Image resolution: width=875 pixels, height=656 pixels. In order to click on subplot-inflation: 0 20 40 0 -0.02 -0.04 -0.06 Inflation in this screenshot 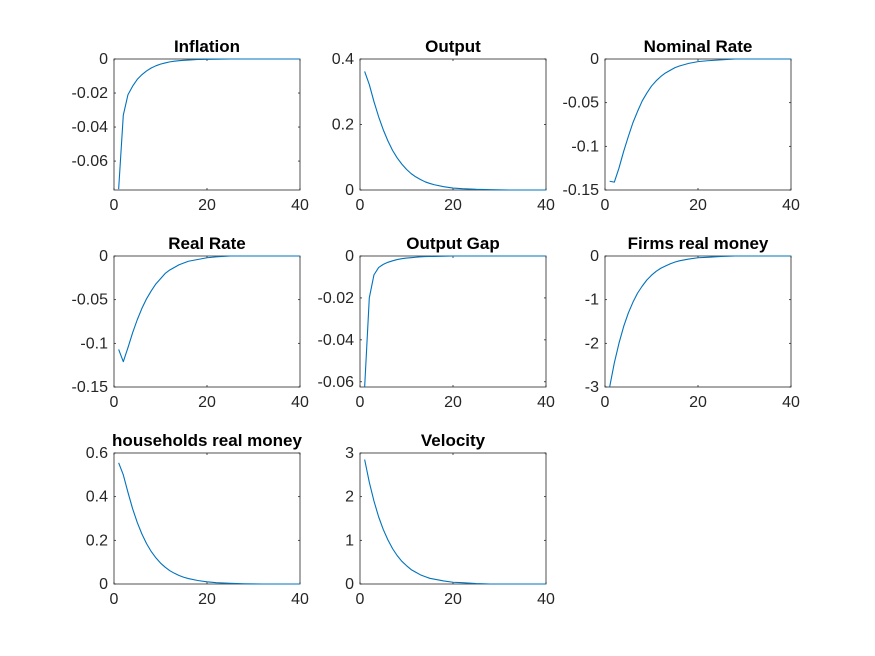, I will do `click(190, 125)`.